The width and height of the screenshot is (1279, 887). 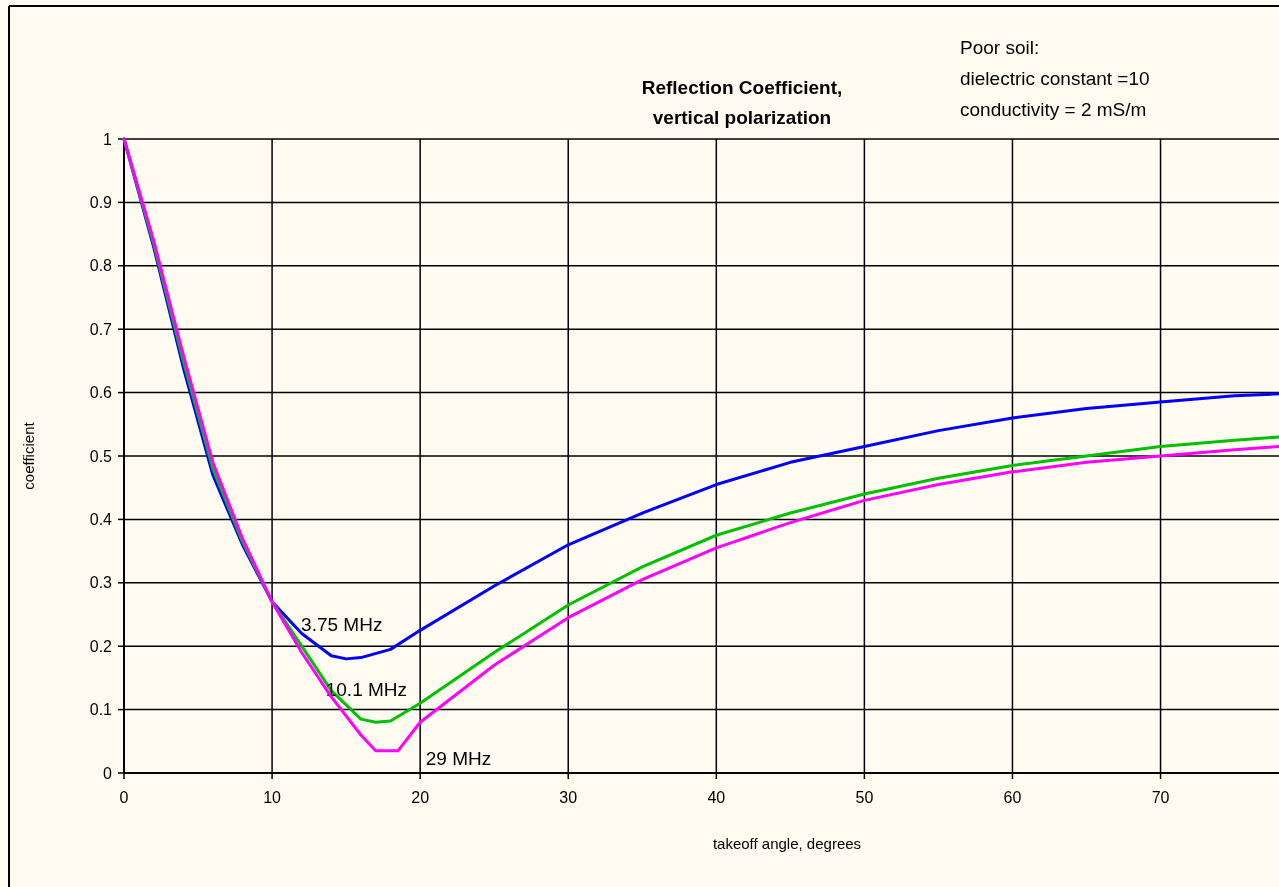 What do you see at coordinates (101, 202) in the screenshot?
I see `y-tick-label: 0.9` at bounding box center [101, 202].